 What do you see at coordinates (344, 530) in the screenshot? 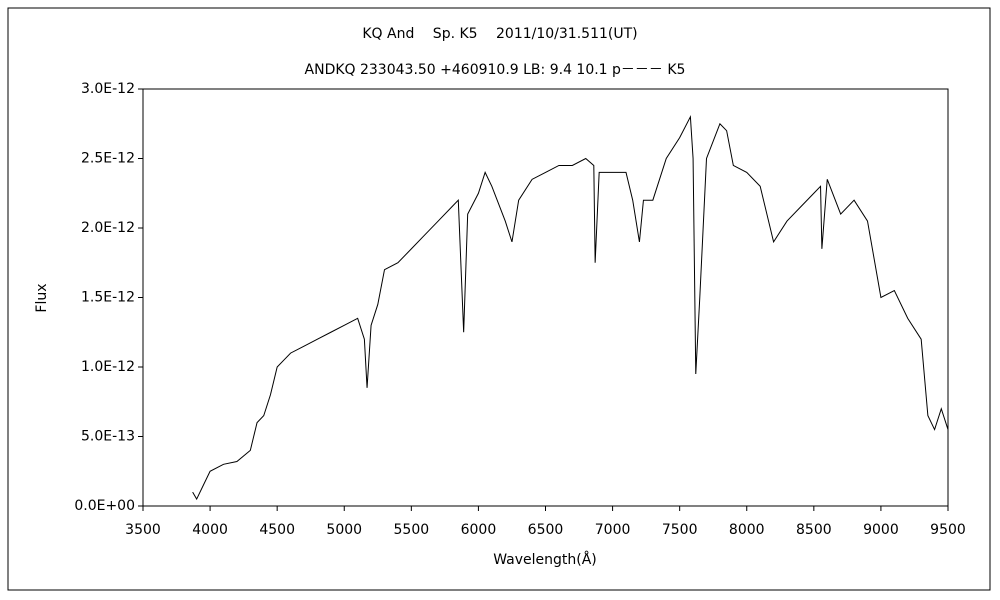
I see `x-tick-label: 5000` at bounding box center [344, 530].